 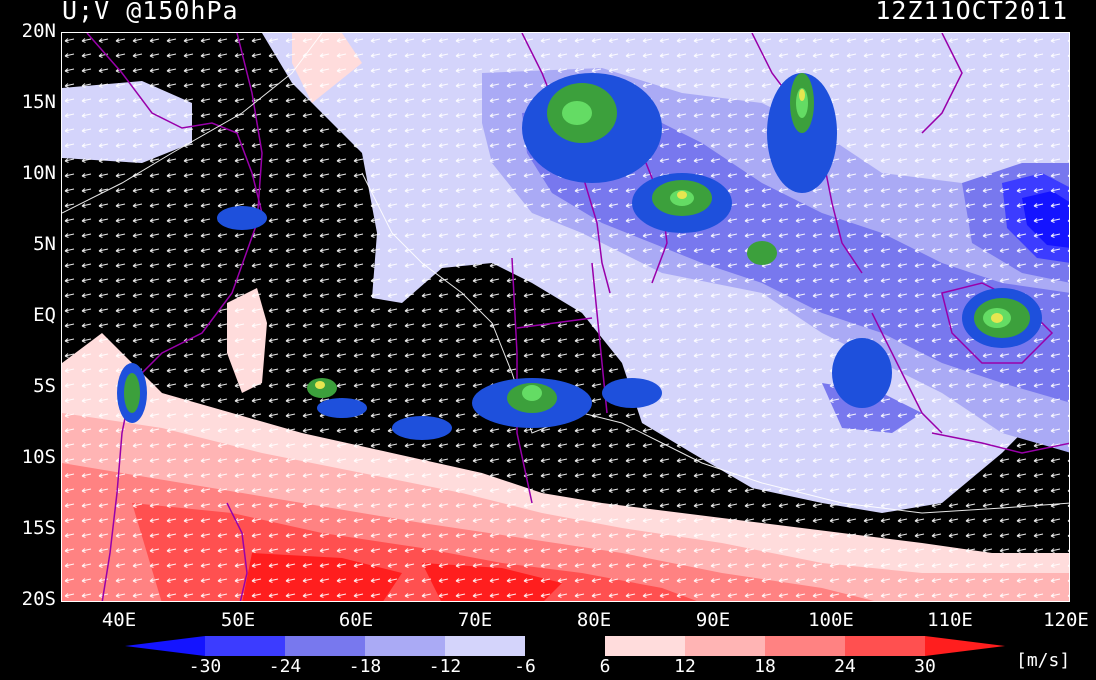 What do you see at coordinates (38, 102) in the screenshot?
I see `lat-label-15n: 15N` at bounding box center [38, 102].